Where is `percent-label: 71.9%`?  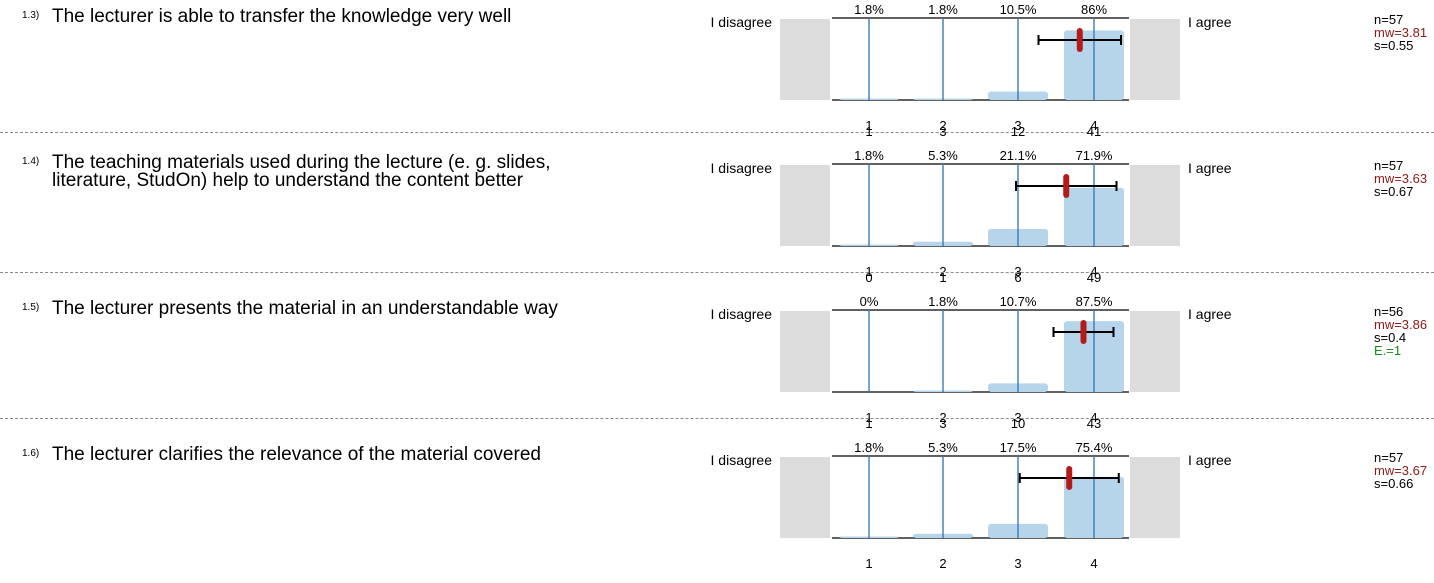 percent-label: 71.9% is located at coordinates (1094, 155).